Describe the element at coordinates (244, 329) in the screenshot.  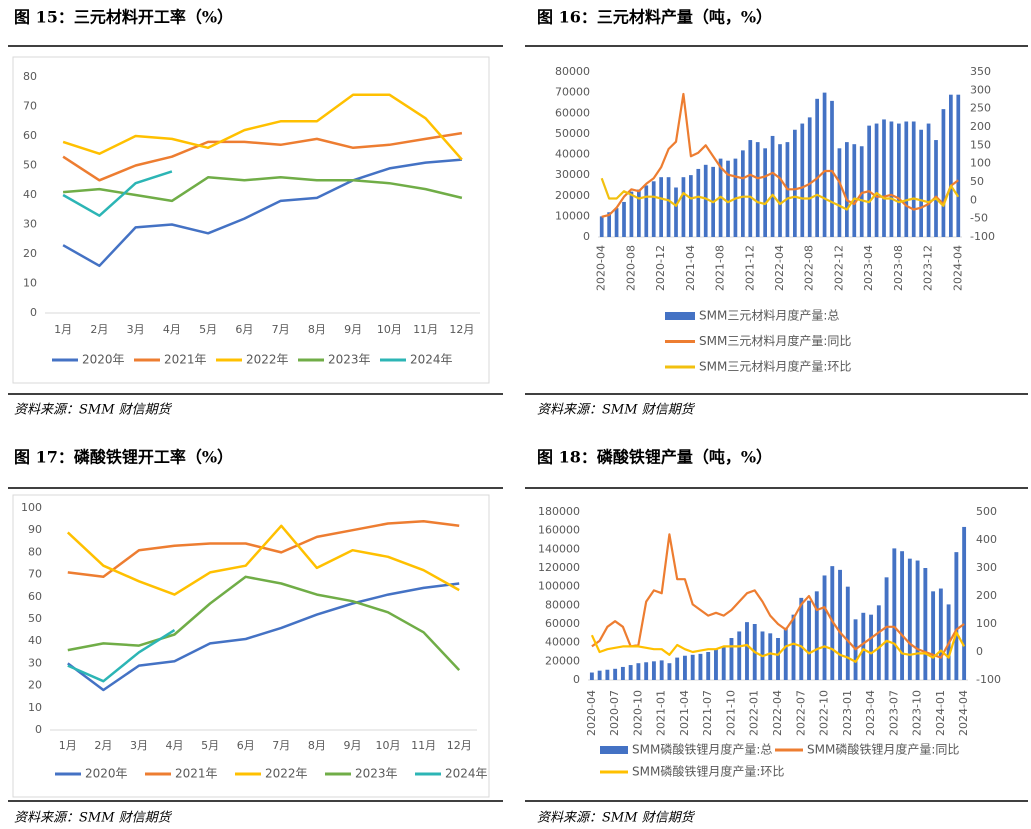
I see `x-tick-label: 6月` at that location.